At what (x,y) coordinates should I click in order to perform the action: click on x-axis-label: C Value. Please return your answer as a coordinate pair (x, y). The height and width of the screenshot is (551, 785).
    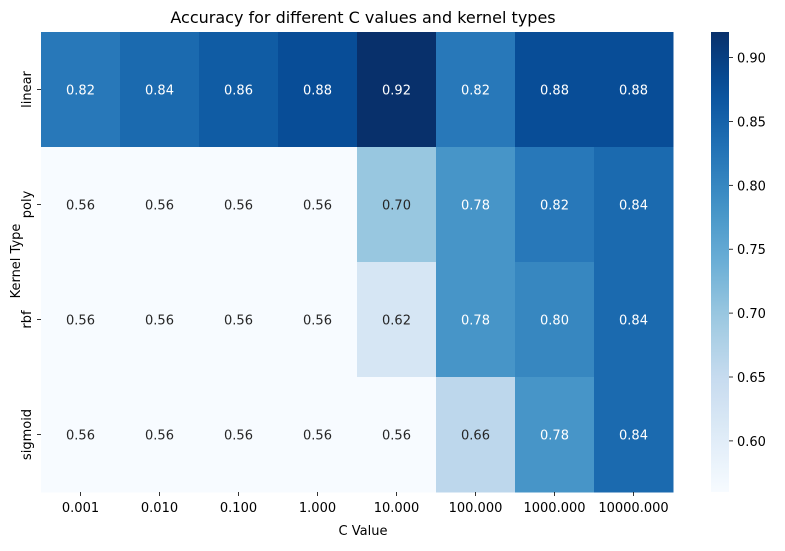
    Looking at the image, I should click on (363, 531).